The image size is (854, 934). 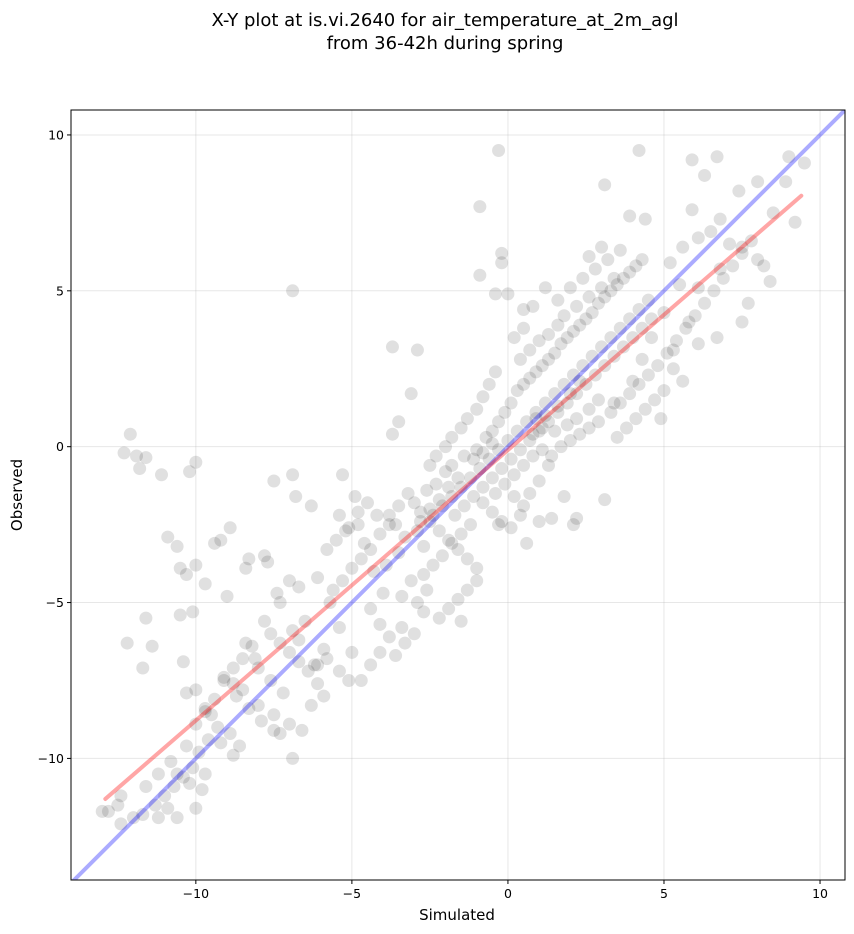 What do you see at coordinates (60, 446) in the screenshot?
I see `y-tick-label: 0` at bounding box center [60, 446].